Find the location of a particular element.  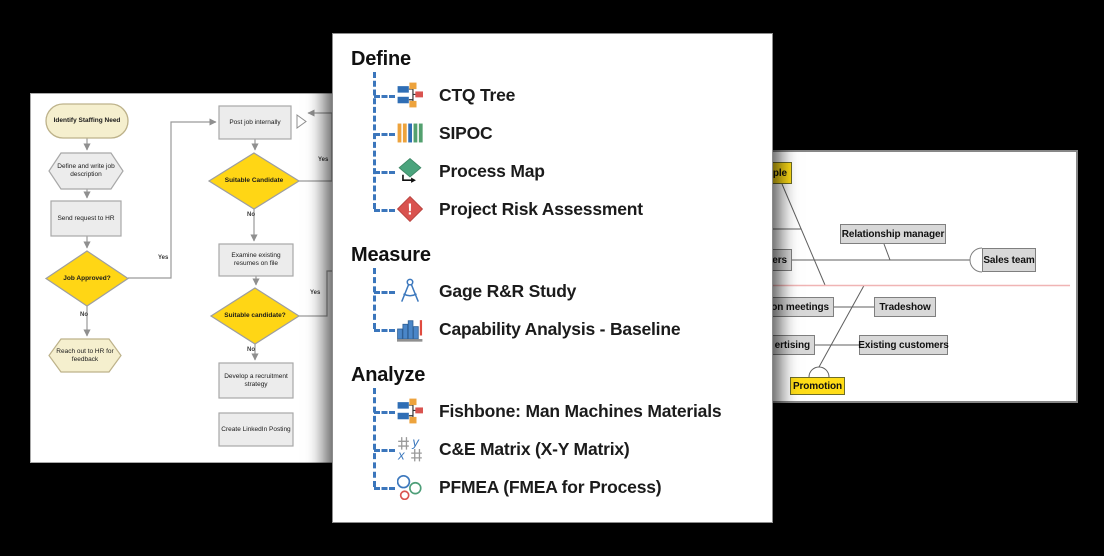

tool-label: PFMEA (FMEA for Process) is located at coordinates (550, 486).